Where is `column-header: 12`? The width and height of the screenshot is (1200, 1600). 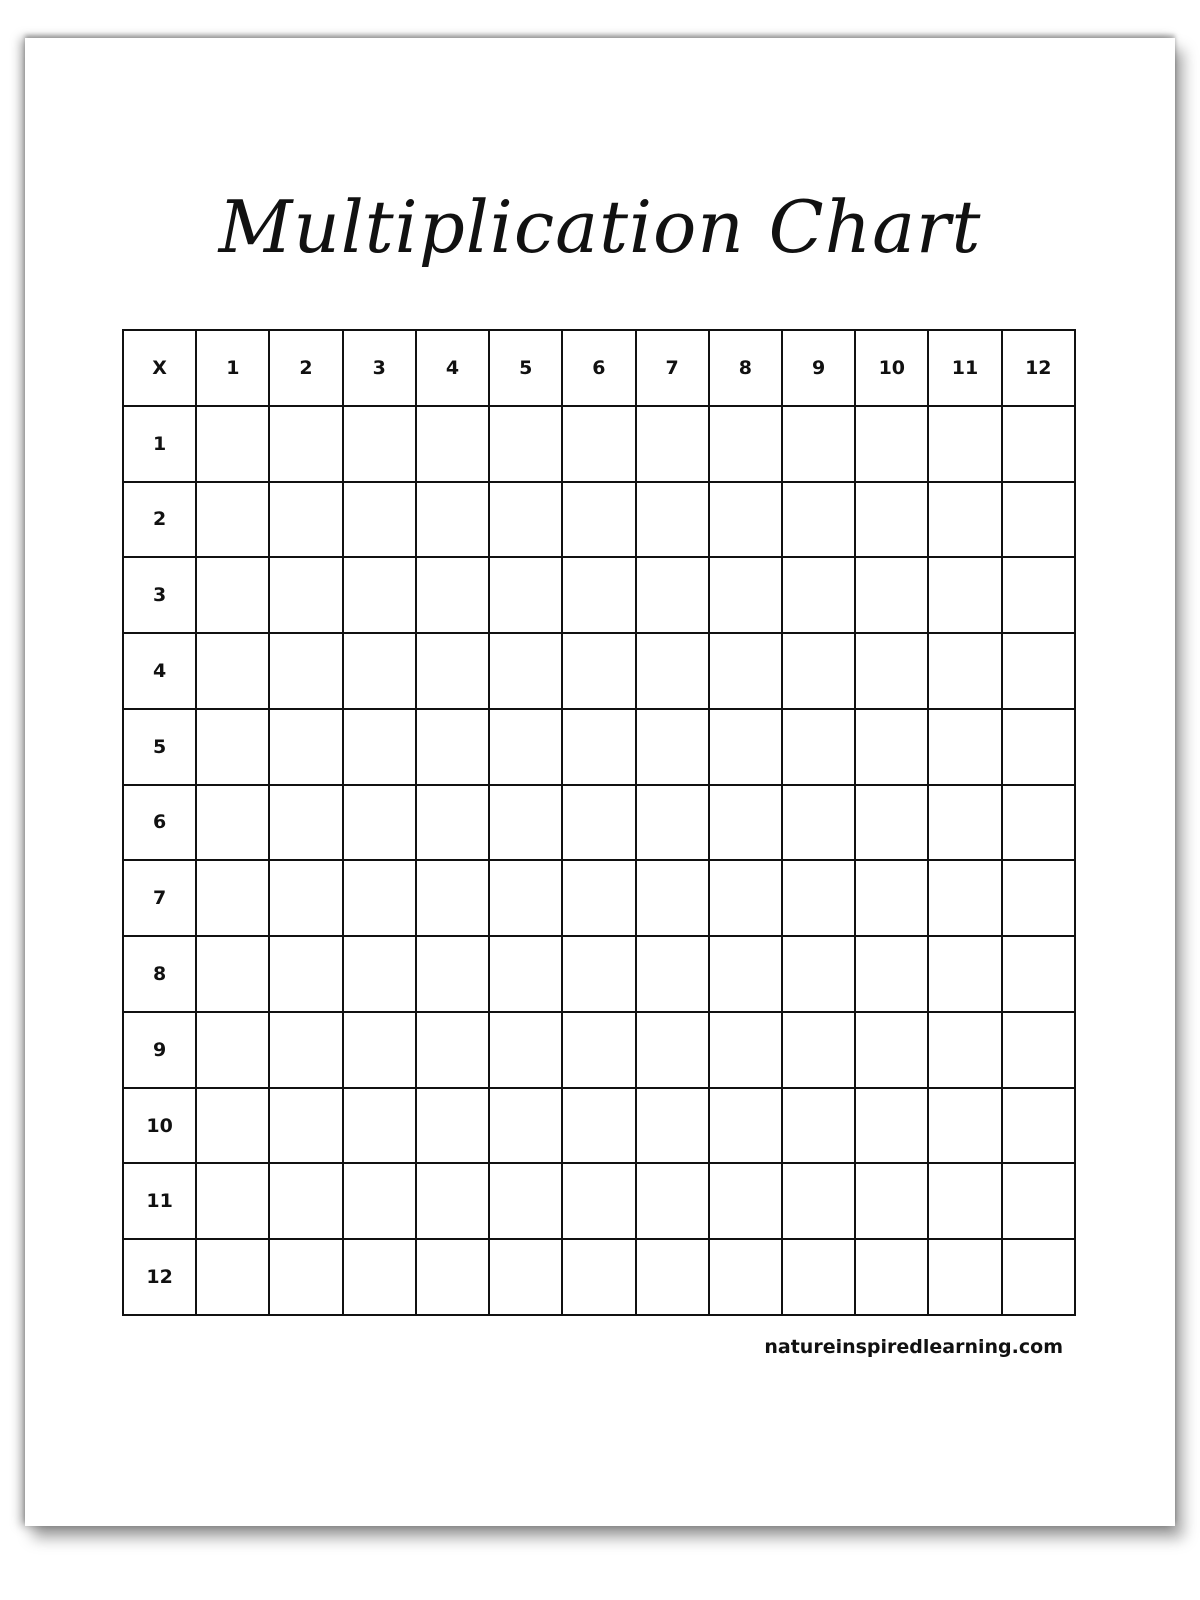 column-header: 12 is located at coordinates (1038, 368).